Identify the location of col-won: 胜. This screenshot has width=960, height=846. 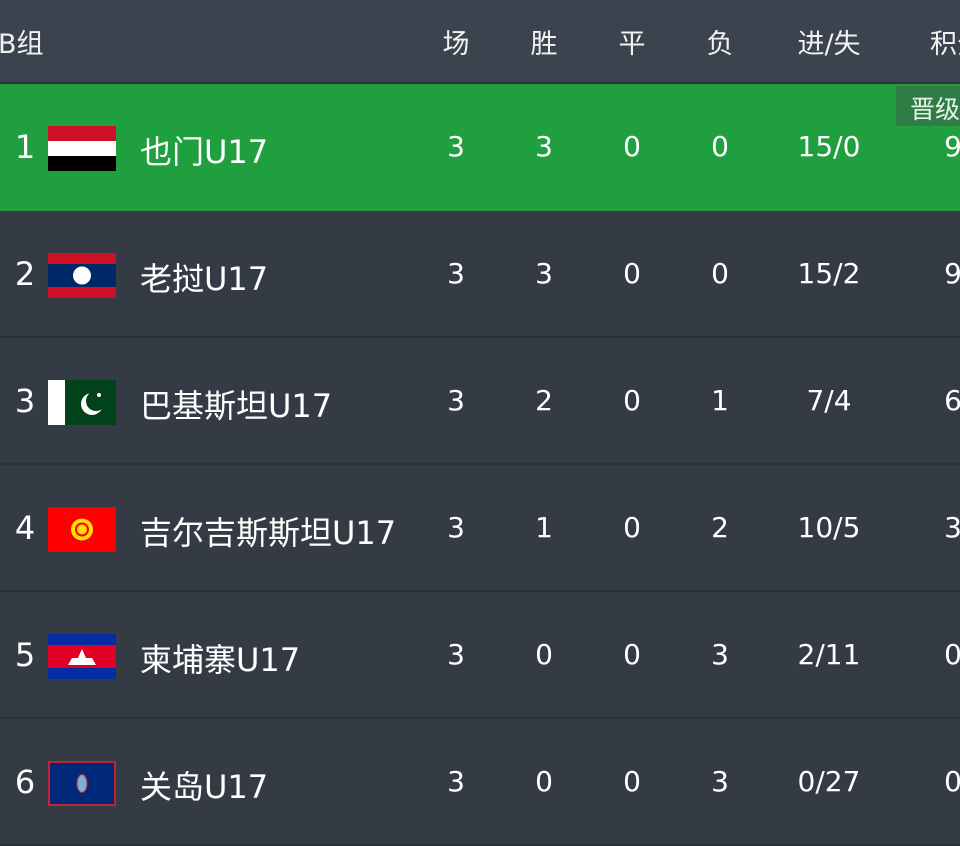
(544, 44).